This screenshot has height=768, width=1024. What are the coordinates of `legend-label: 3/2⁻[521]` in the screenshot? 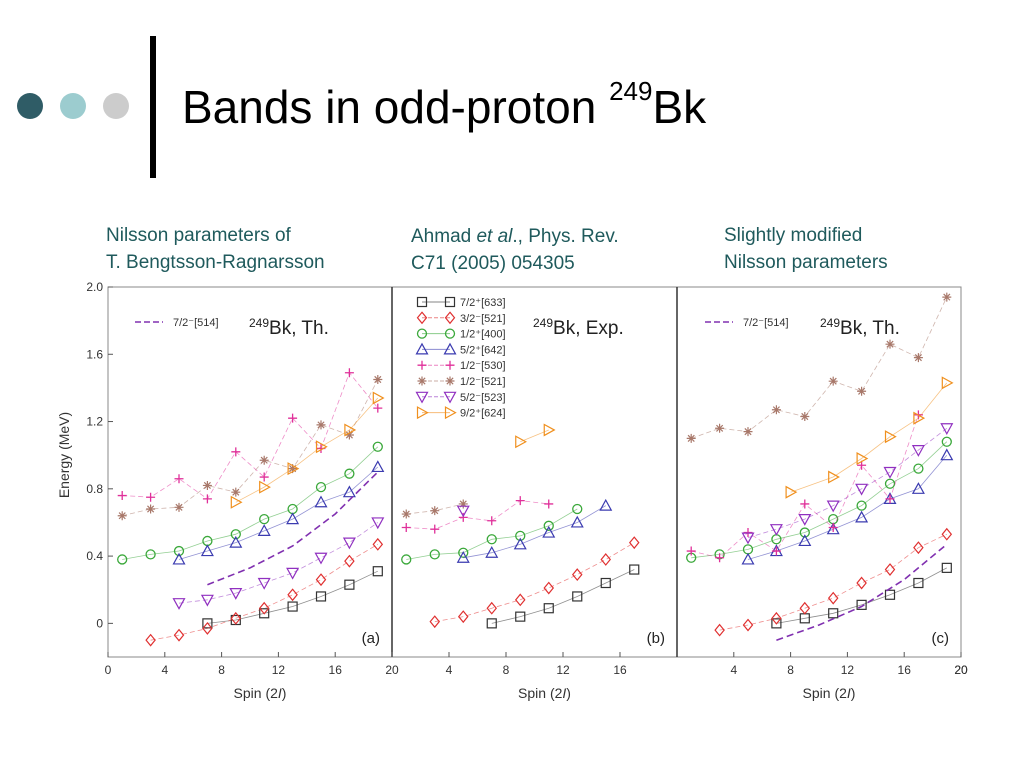 It's located at (483, 319).